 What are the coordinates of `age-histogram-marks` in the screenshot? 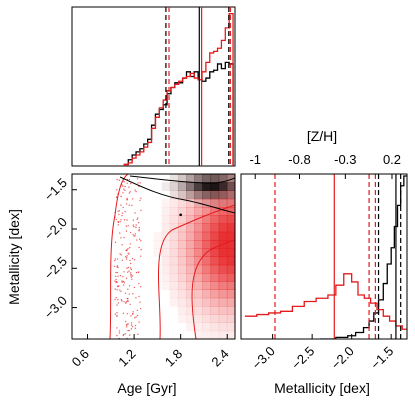 It's located at (178, 86).